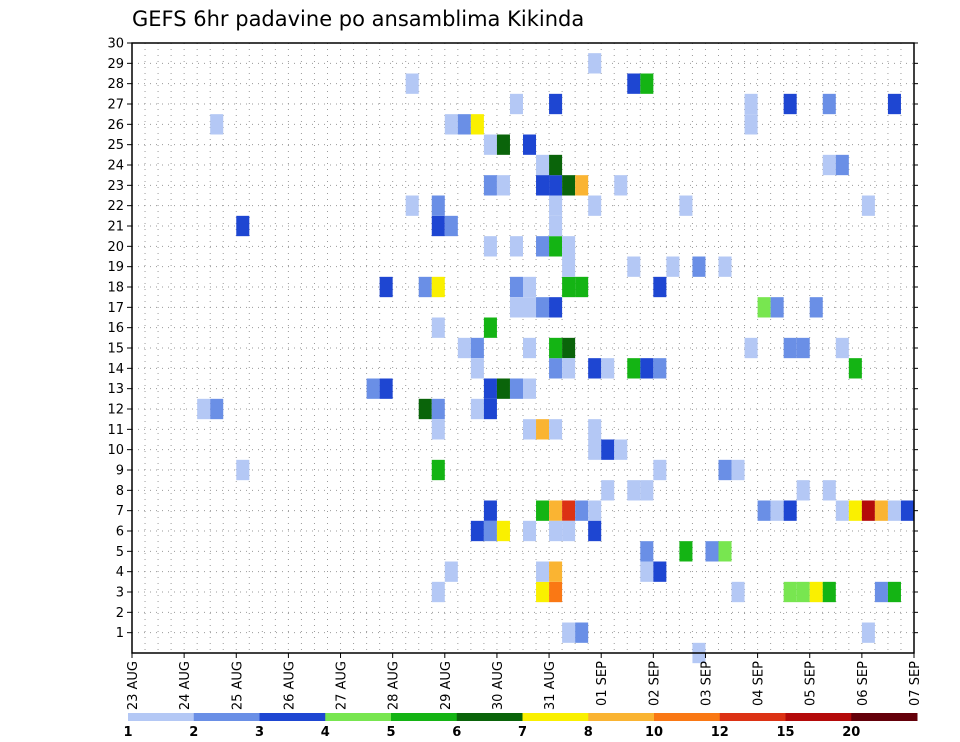 The height and width of the screenshot is (742, 960). Describe the element at coordinates (120, 552) in the screenshot. I see `y-tick-label: 5` at that location.